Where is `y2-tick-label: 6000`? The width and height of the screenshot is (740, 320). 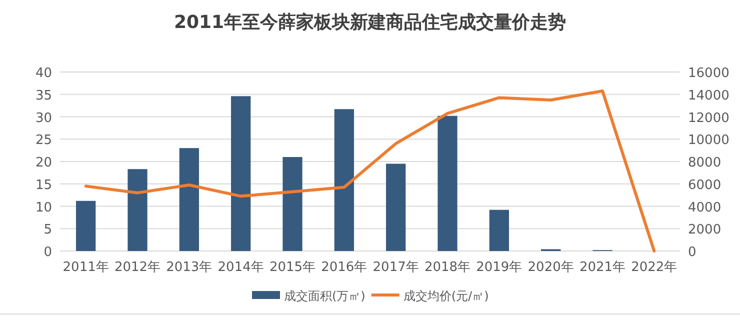 y2-tick-label: 6000 is located at coordinates (705, 185).